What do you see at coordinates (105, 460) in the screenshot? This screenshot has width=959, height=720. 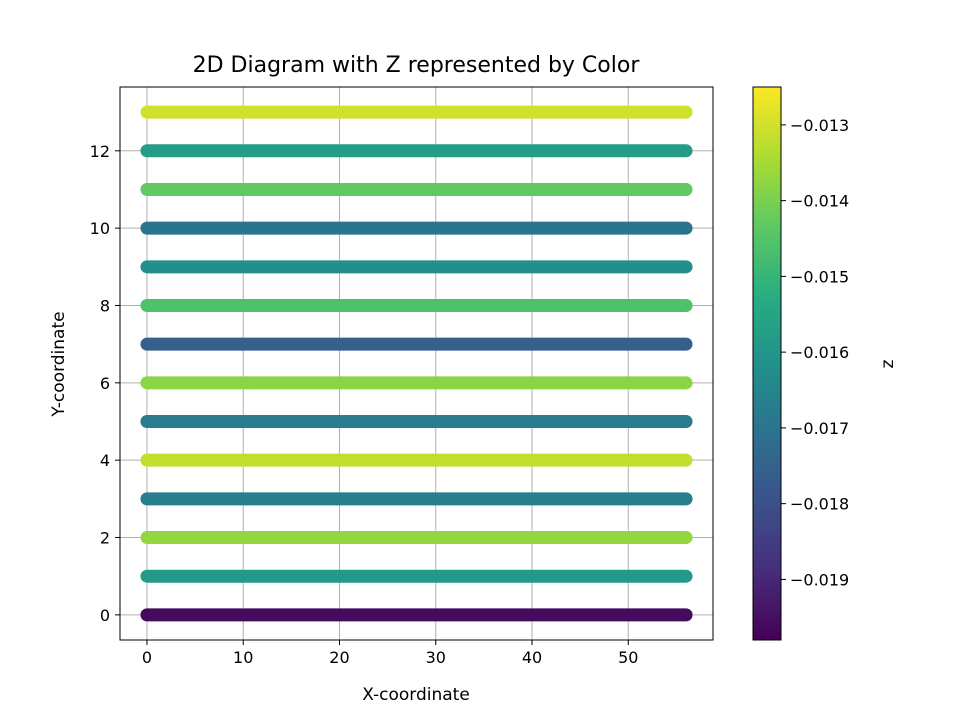 I see `y-tick-label: 4` at bounding box center [105, 460].